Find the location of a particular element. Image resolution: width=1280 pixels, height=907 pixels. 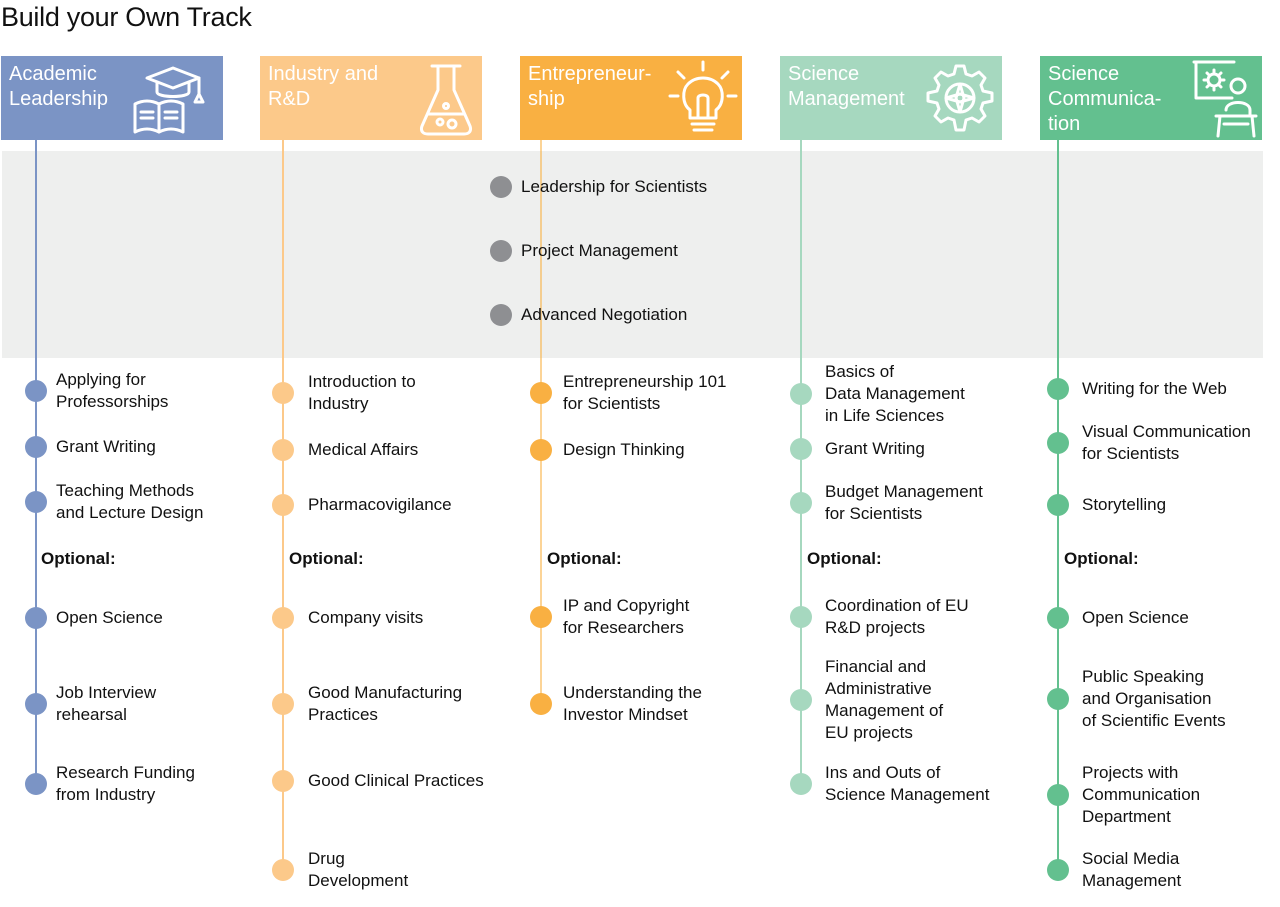

track-header-communication: Science Communica- tion is located at coordinates (1151, 98).